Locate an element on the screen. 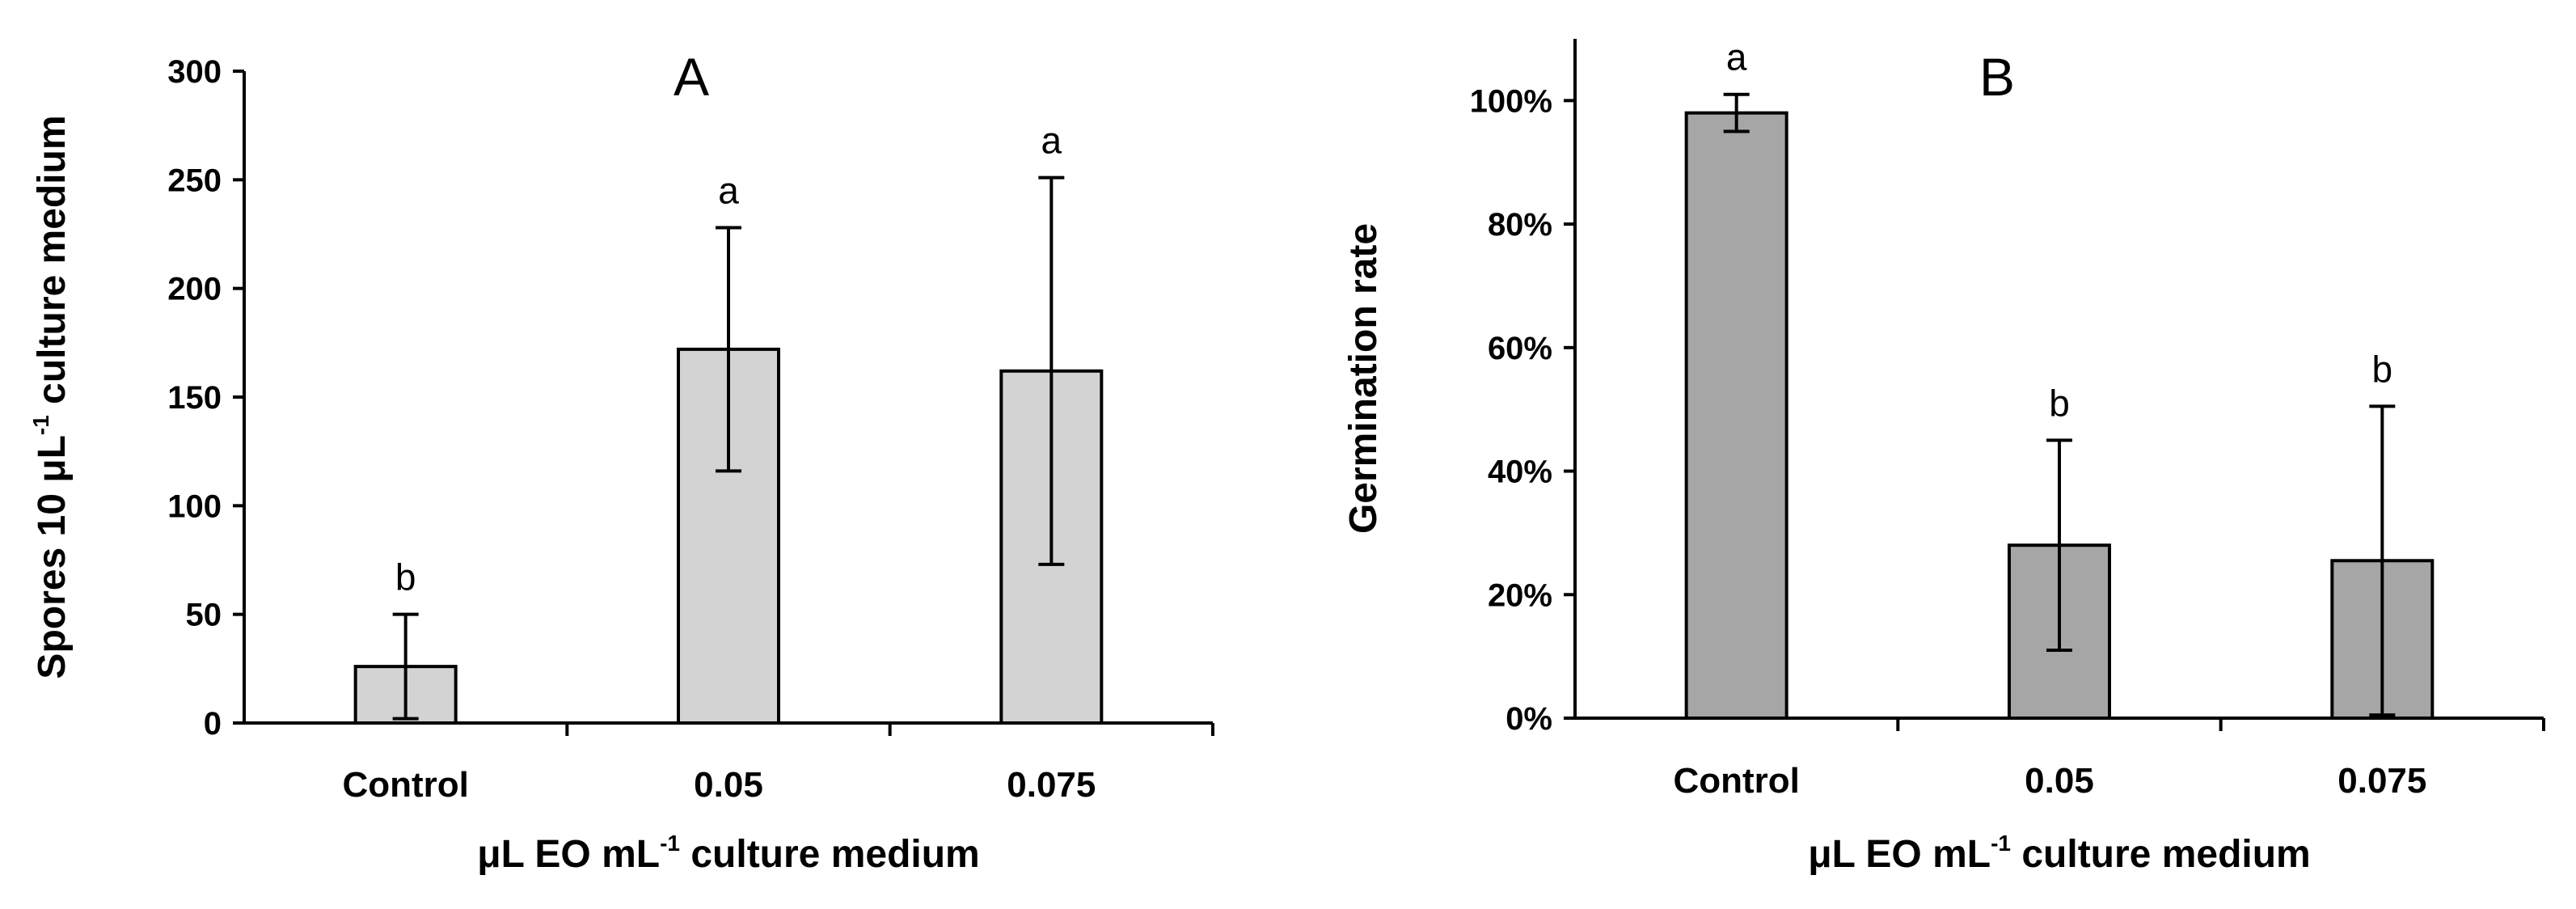 The image size is (2576, 909). y-axis-title: Germination rate is located at coordinates (1363, 378).